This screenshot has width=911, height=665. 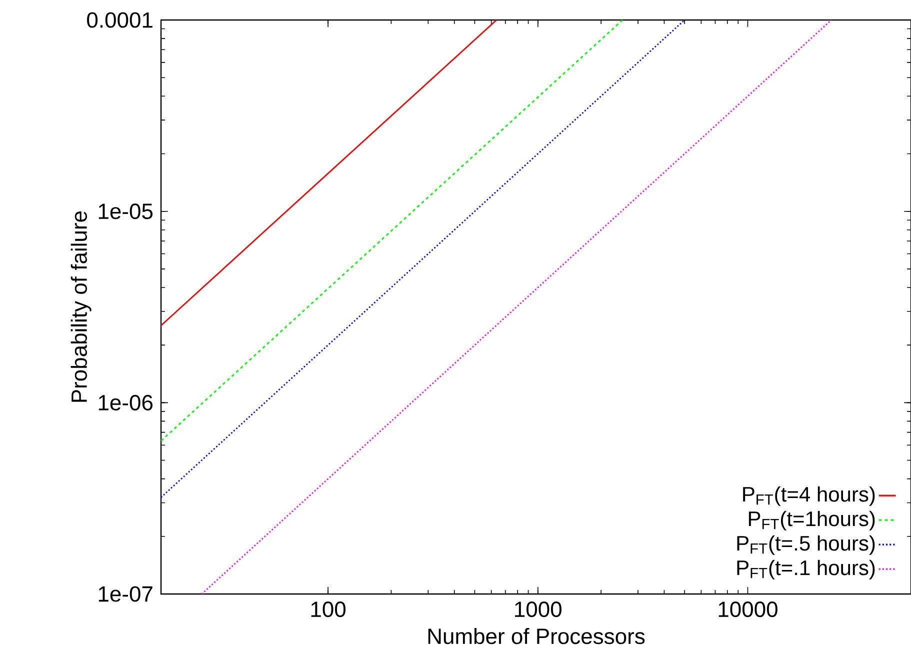 I want to click on y-tick-label: 1e-05, so click(x=125, y=212).